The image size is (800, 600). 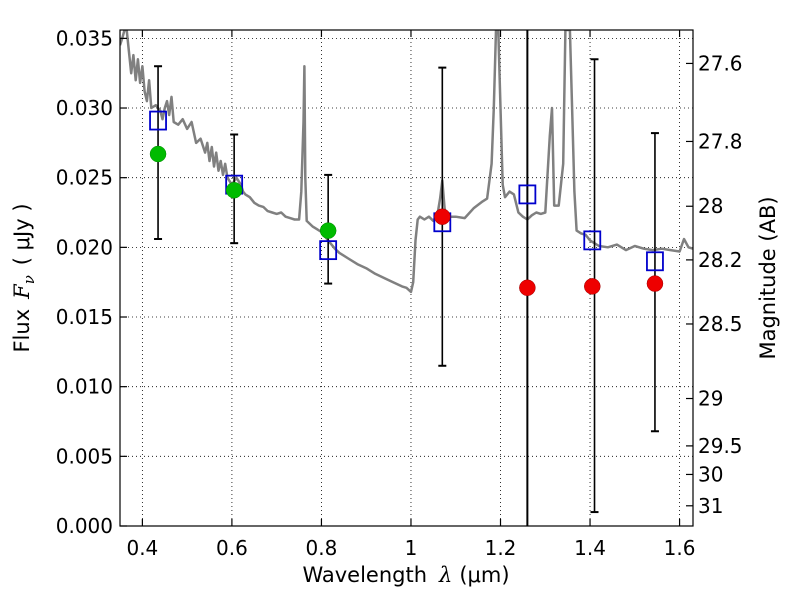 I want to click on y2-tick-label-1: 27.8, so click(x=720, y=141).